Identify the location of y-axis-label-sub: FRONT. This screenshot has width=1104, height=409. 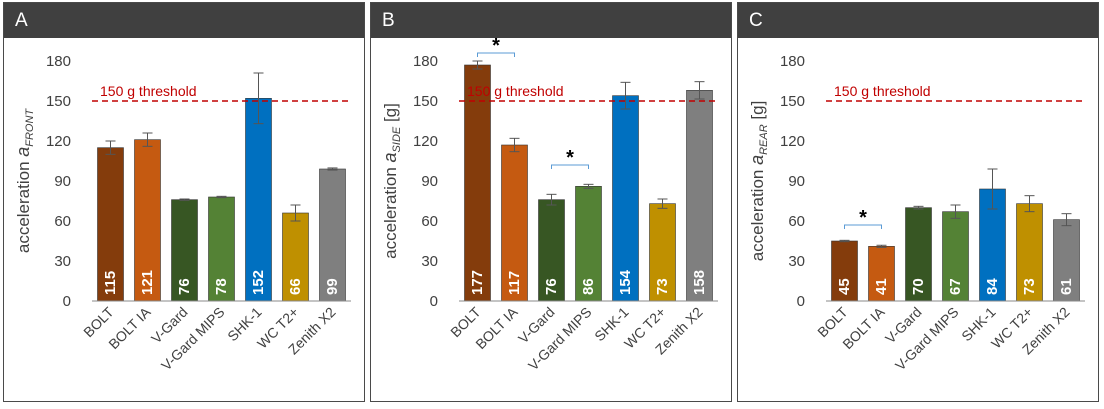
(30, 127).